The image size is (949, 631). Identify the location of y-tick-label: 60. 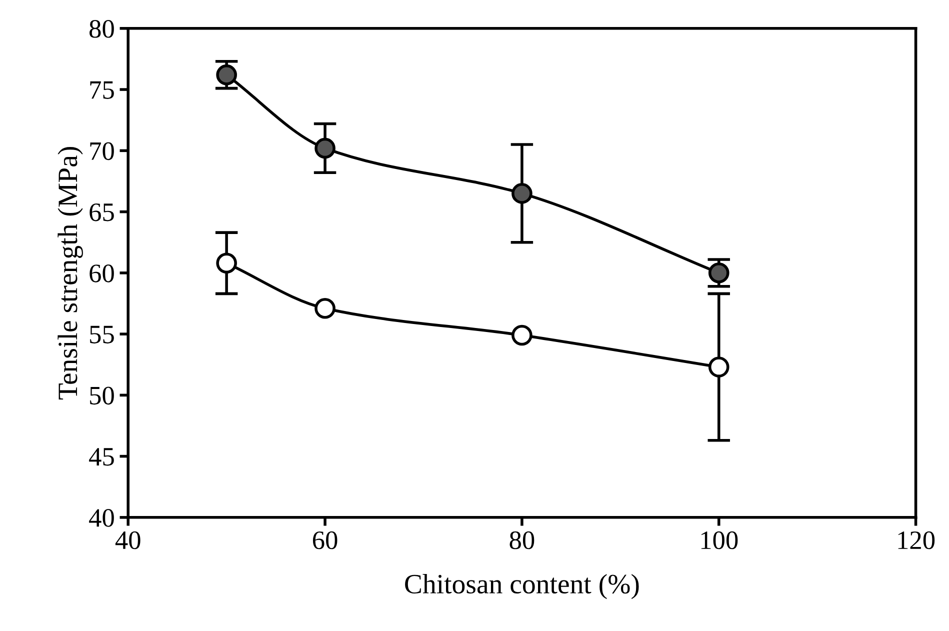
(102, 273).